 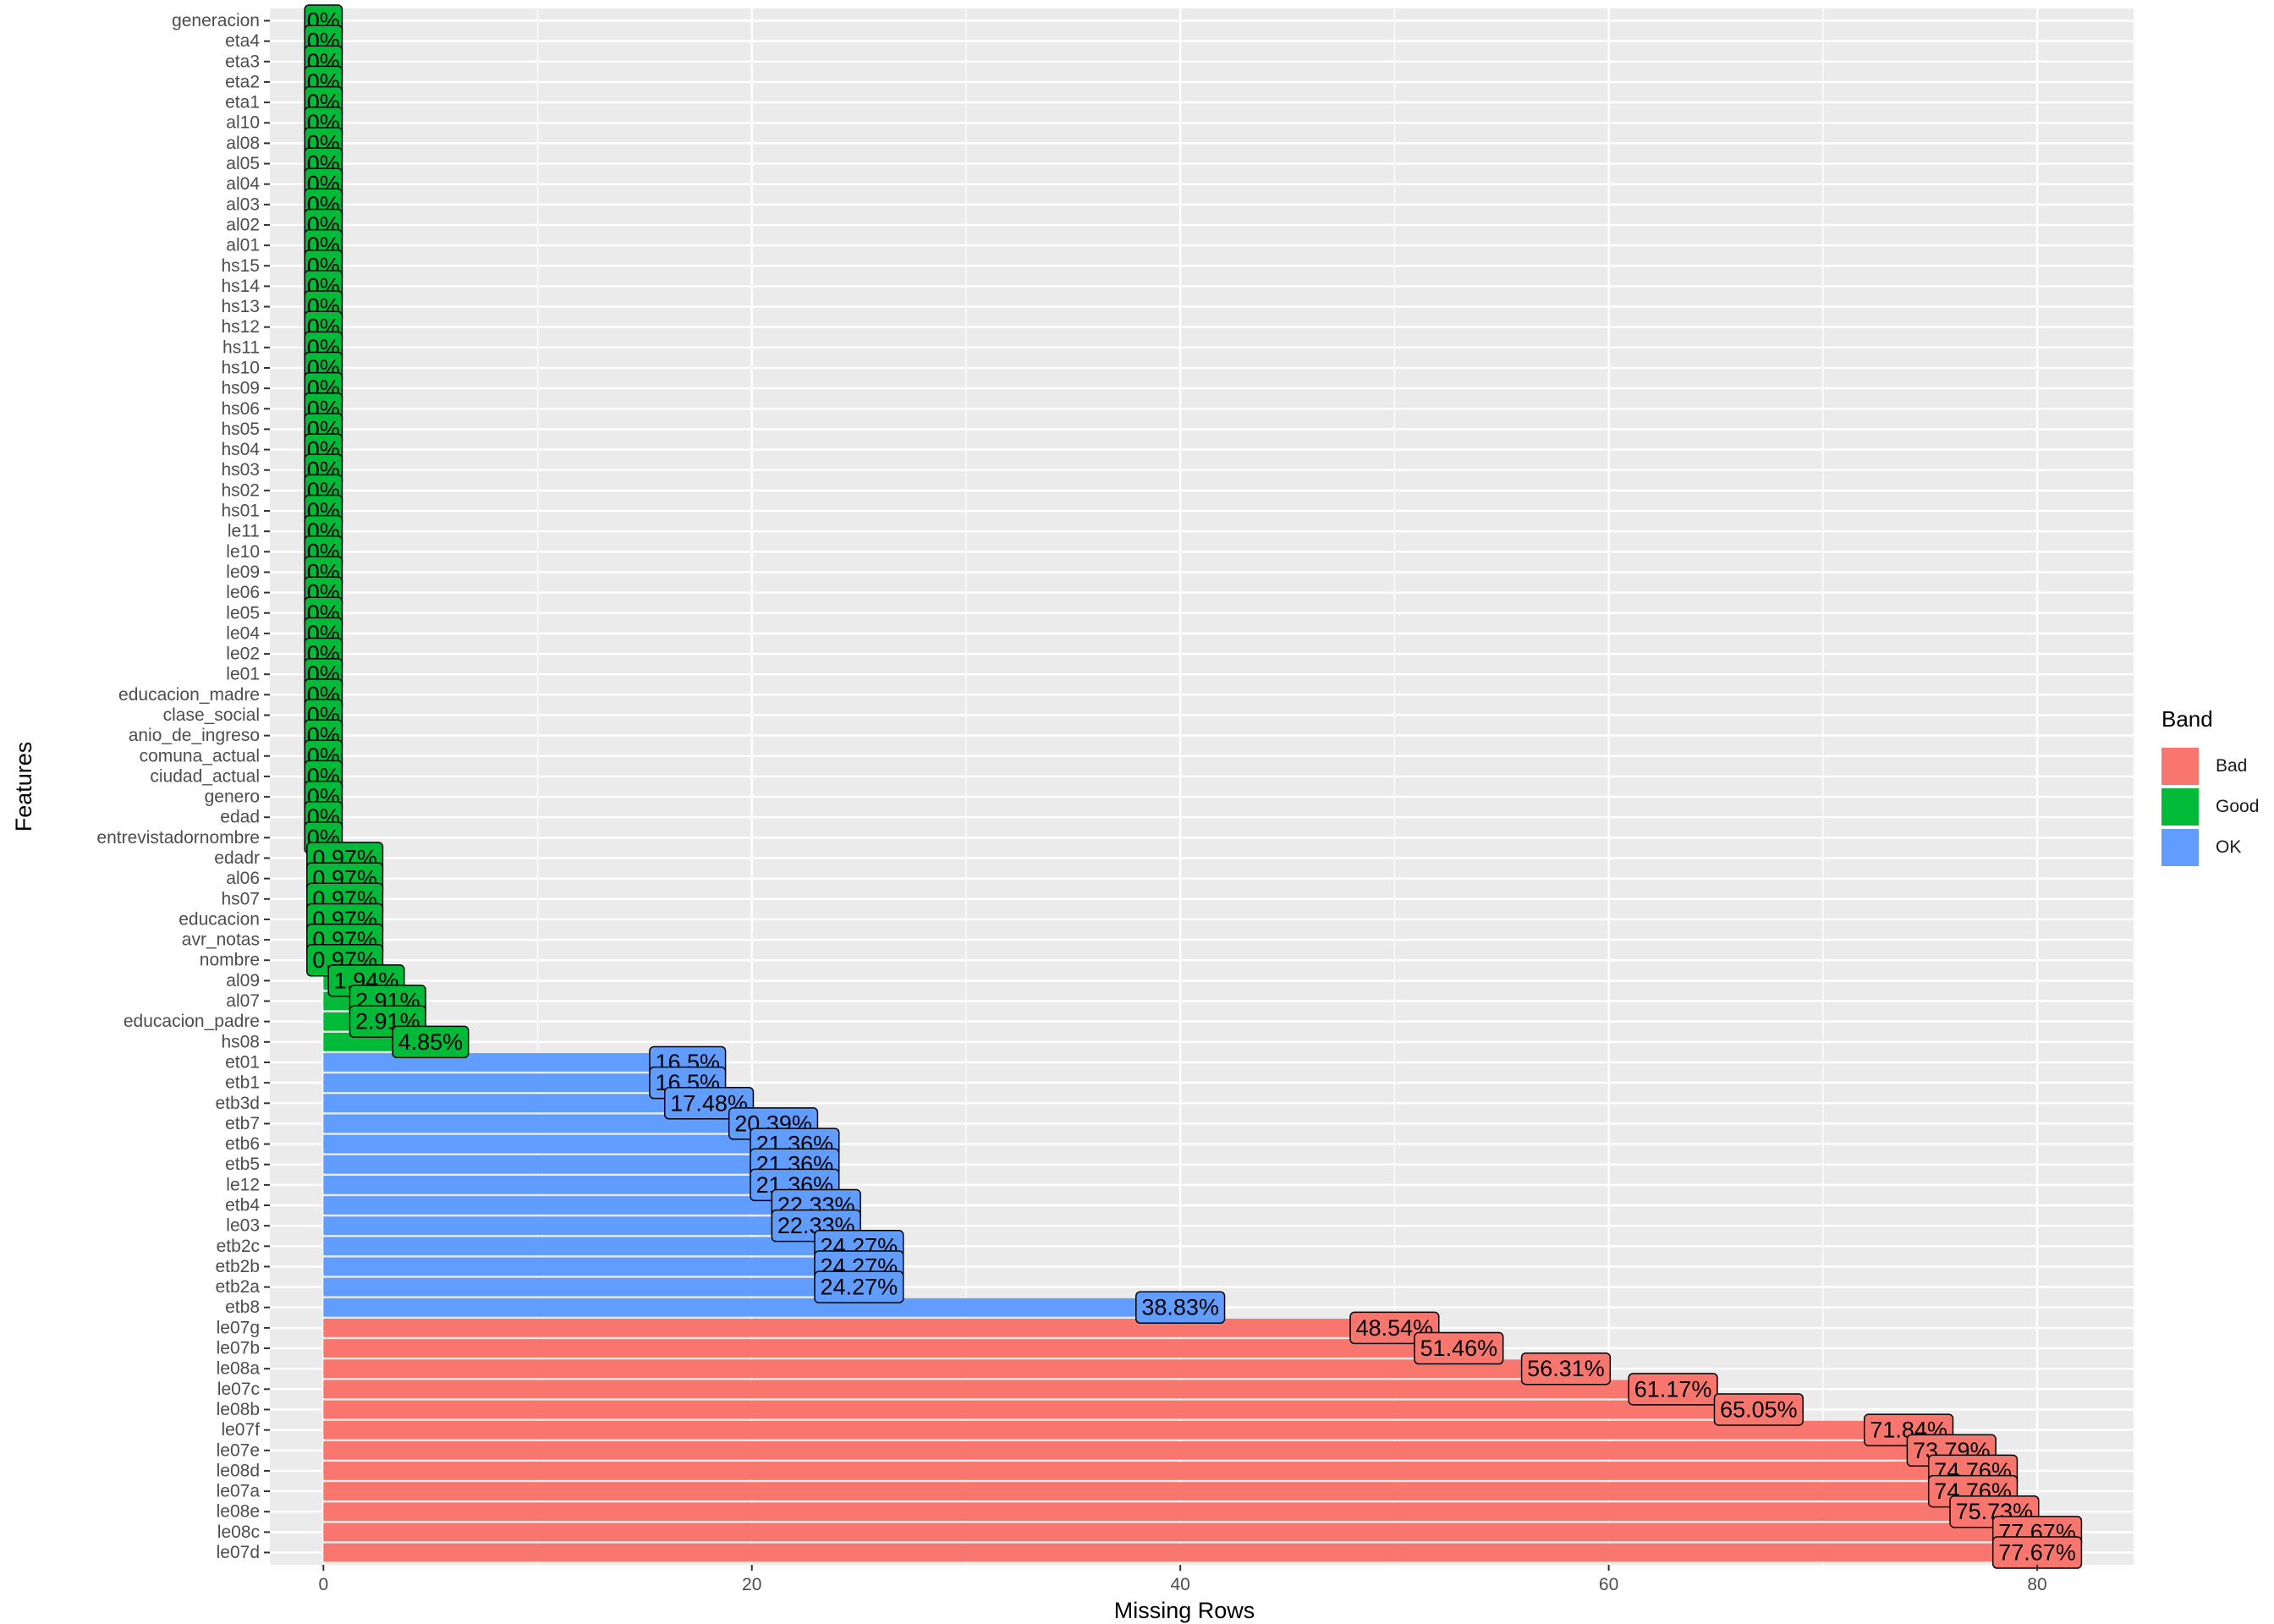 What do you see at coordinates (243, 1226) in the screenshot?
I see `y-tick-label: le03` at bounding box center [243, 1226].